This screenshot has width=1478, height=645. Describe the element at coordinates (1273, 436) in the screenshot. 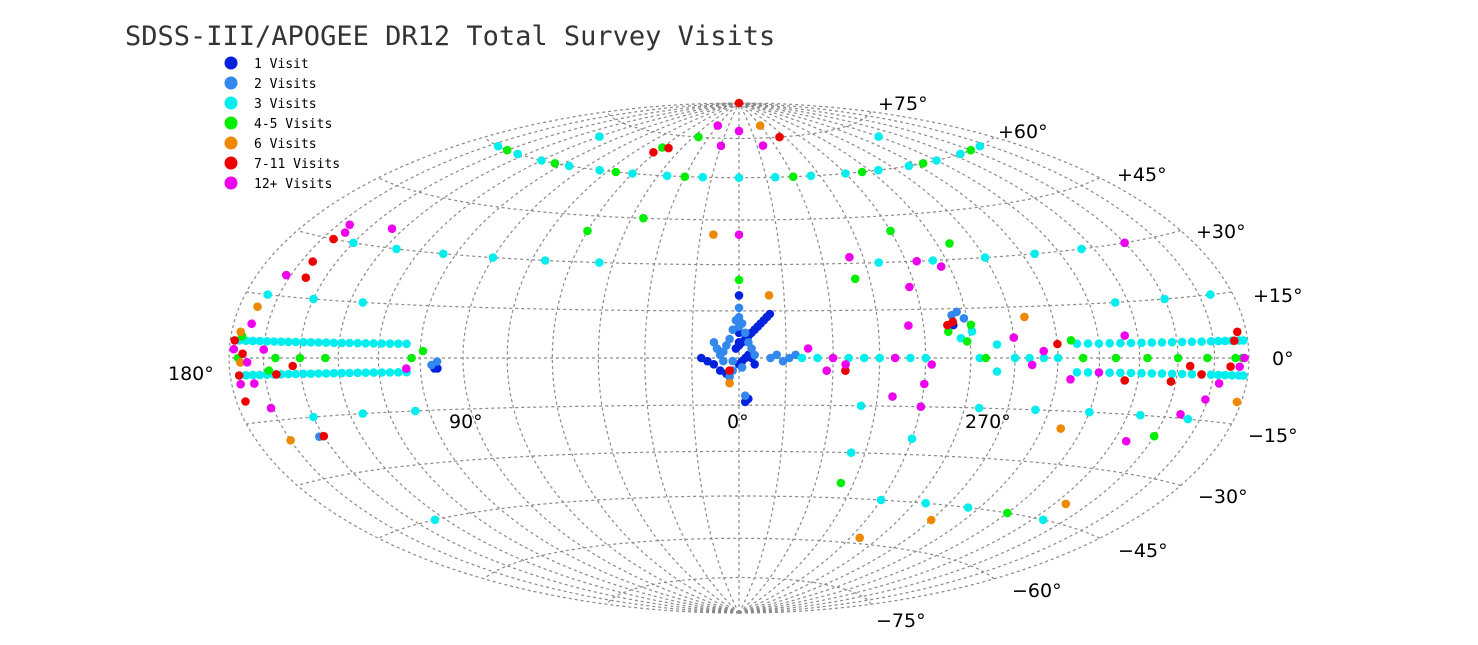

I see `latitude-label: −15°` at that location.